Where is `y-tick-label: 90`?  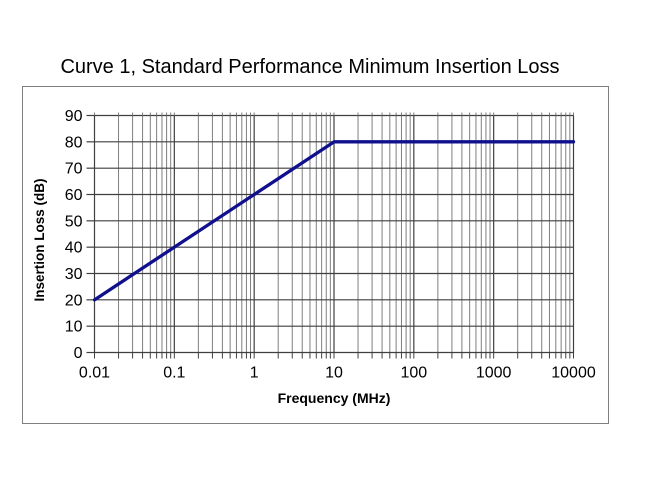 y-tick-label: 90 is located at coordinates (74, 116).